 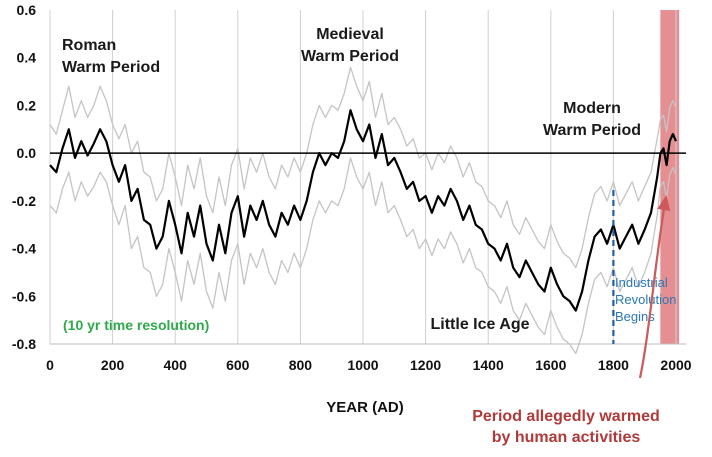 I want to click on x-tick-label: 1200, so click(x=425, y=365).